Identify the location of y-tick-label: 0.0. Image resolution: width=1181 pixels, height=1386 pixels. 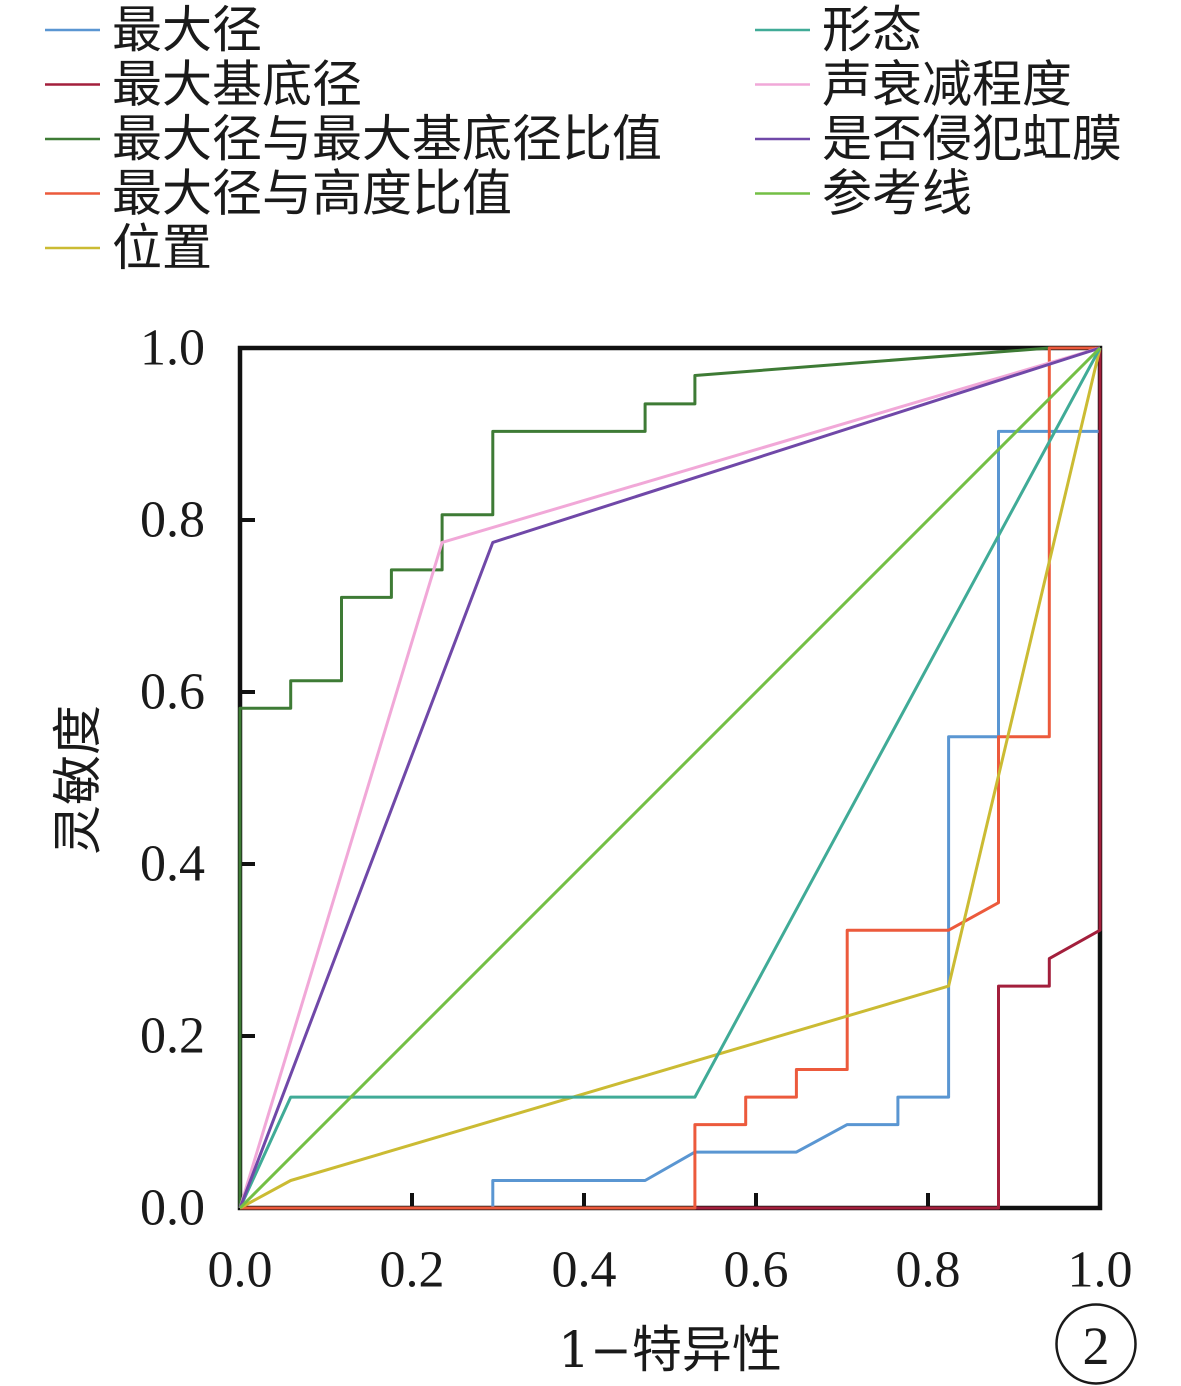
(172, 1208).